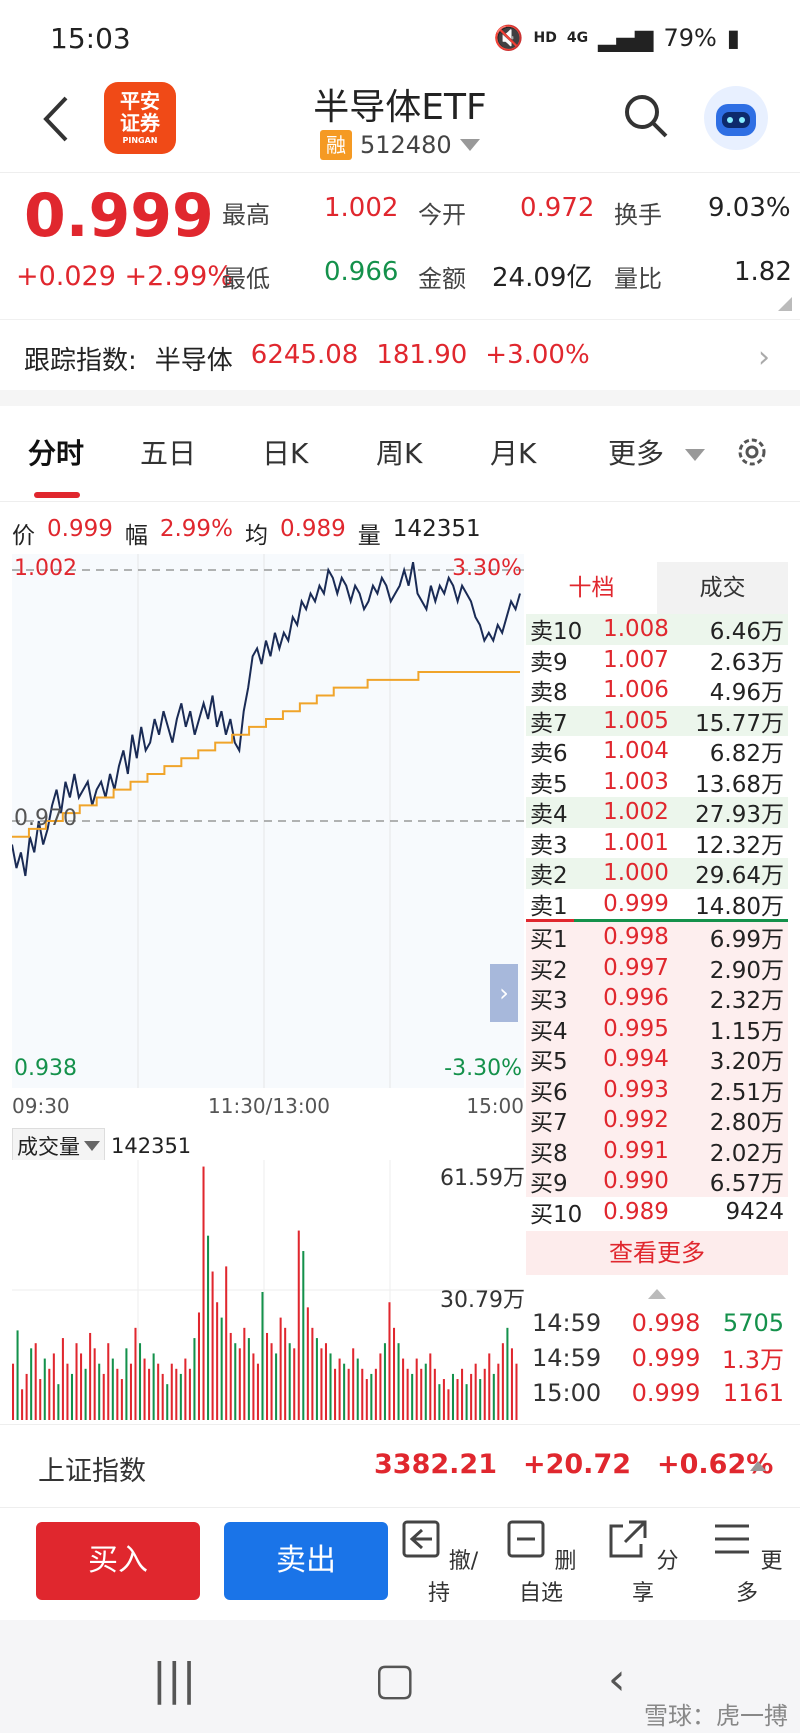  Describe the element at coordinates (657, 782) in the screenshot. I see `ask-row: 卖5 1.003 13.68万` at that location.